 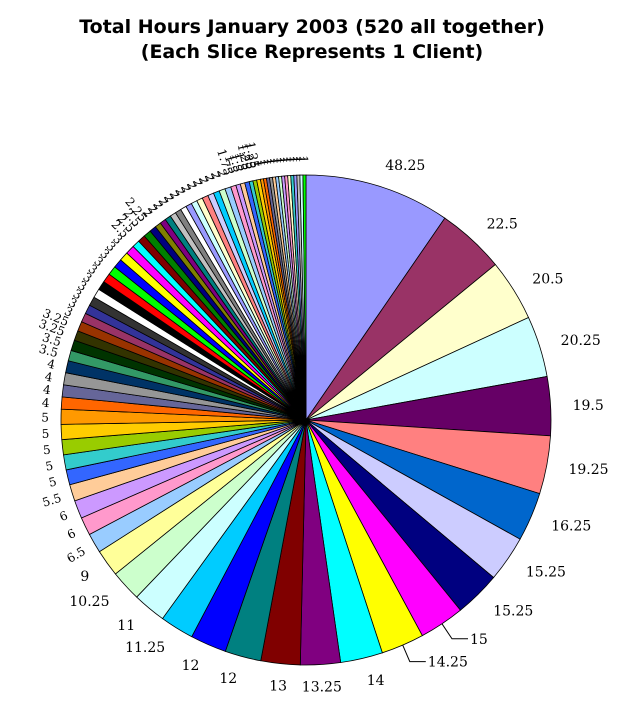 I want to click on slice-label: 19.25, so click(x=588, y=470).